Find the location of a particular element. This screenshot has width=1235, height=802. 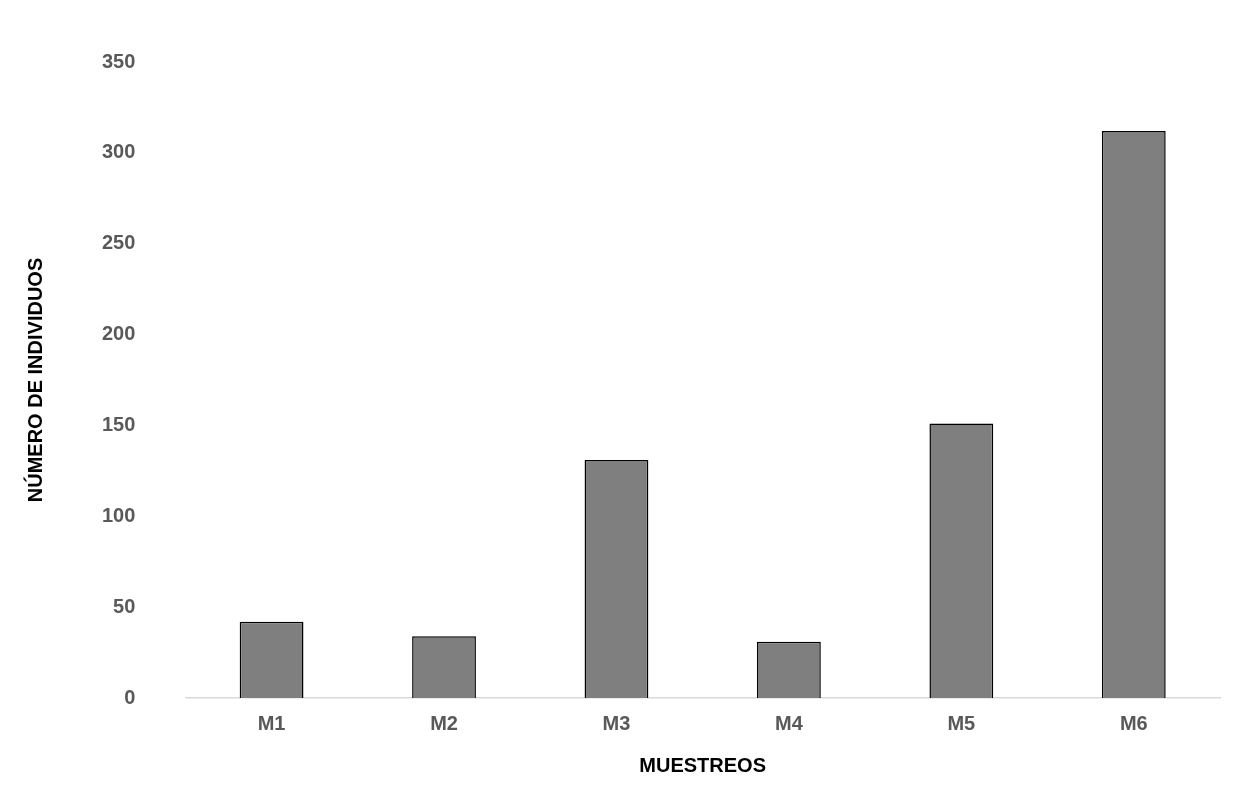

y-tick-label: 300 is located at coordinates (118, 151).